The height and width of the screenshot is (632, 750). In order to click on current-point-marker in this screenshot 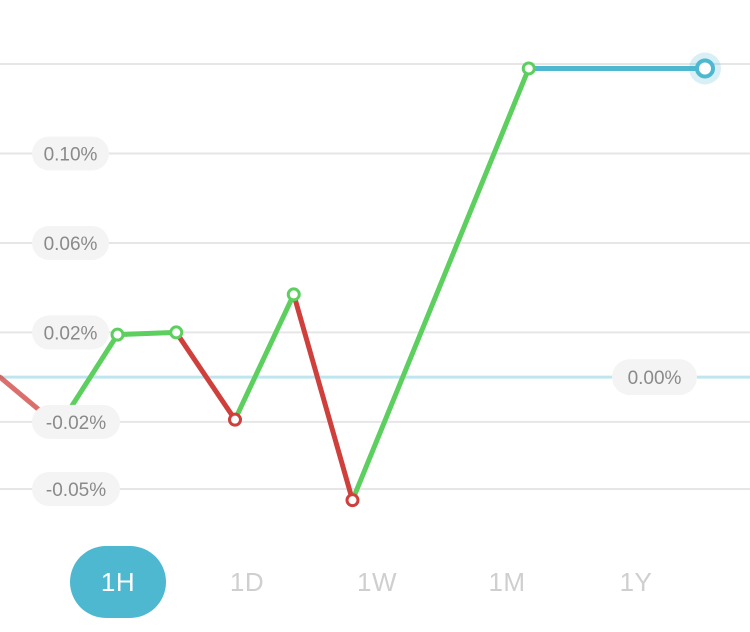, I will do `click(705, 68)`.